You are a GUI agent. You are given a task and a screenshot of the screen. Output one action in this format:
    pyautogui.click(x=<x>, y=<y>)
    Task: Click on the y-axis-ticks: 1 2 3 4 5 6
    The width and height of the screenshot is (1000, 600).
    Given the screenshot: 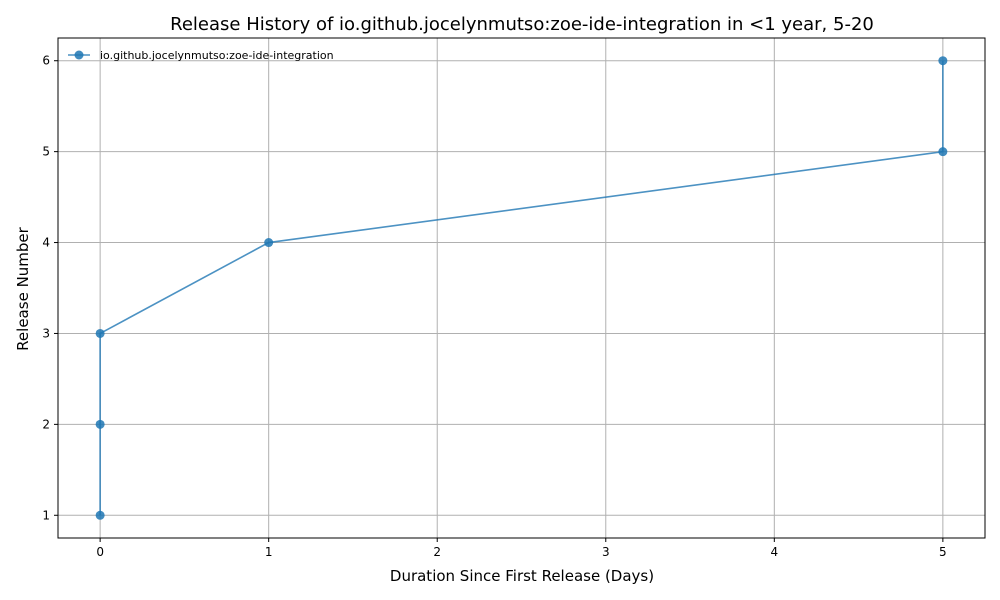 What is the action you would take?
    pyautogui.click(x=50, y=288)
    